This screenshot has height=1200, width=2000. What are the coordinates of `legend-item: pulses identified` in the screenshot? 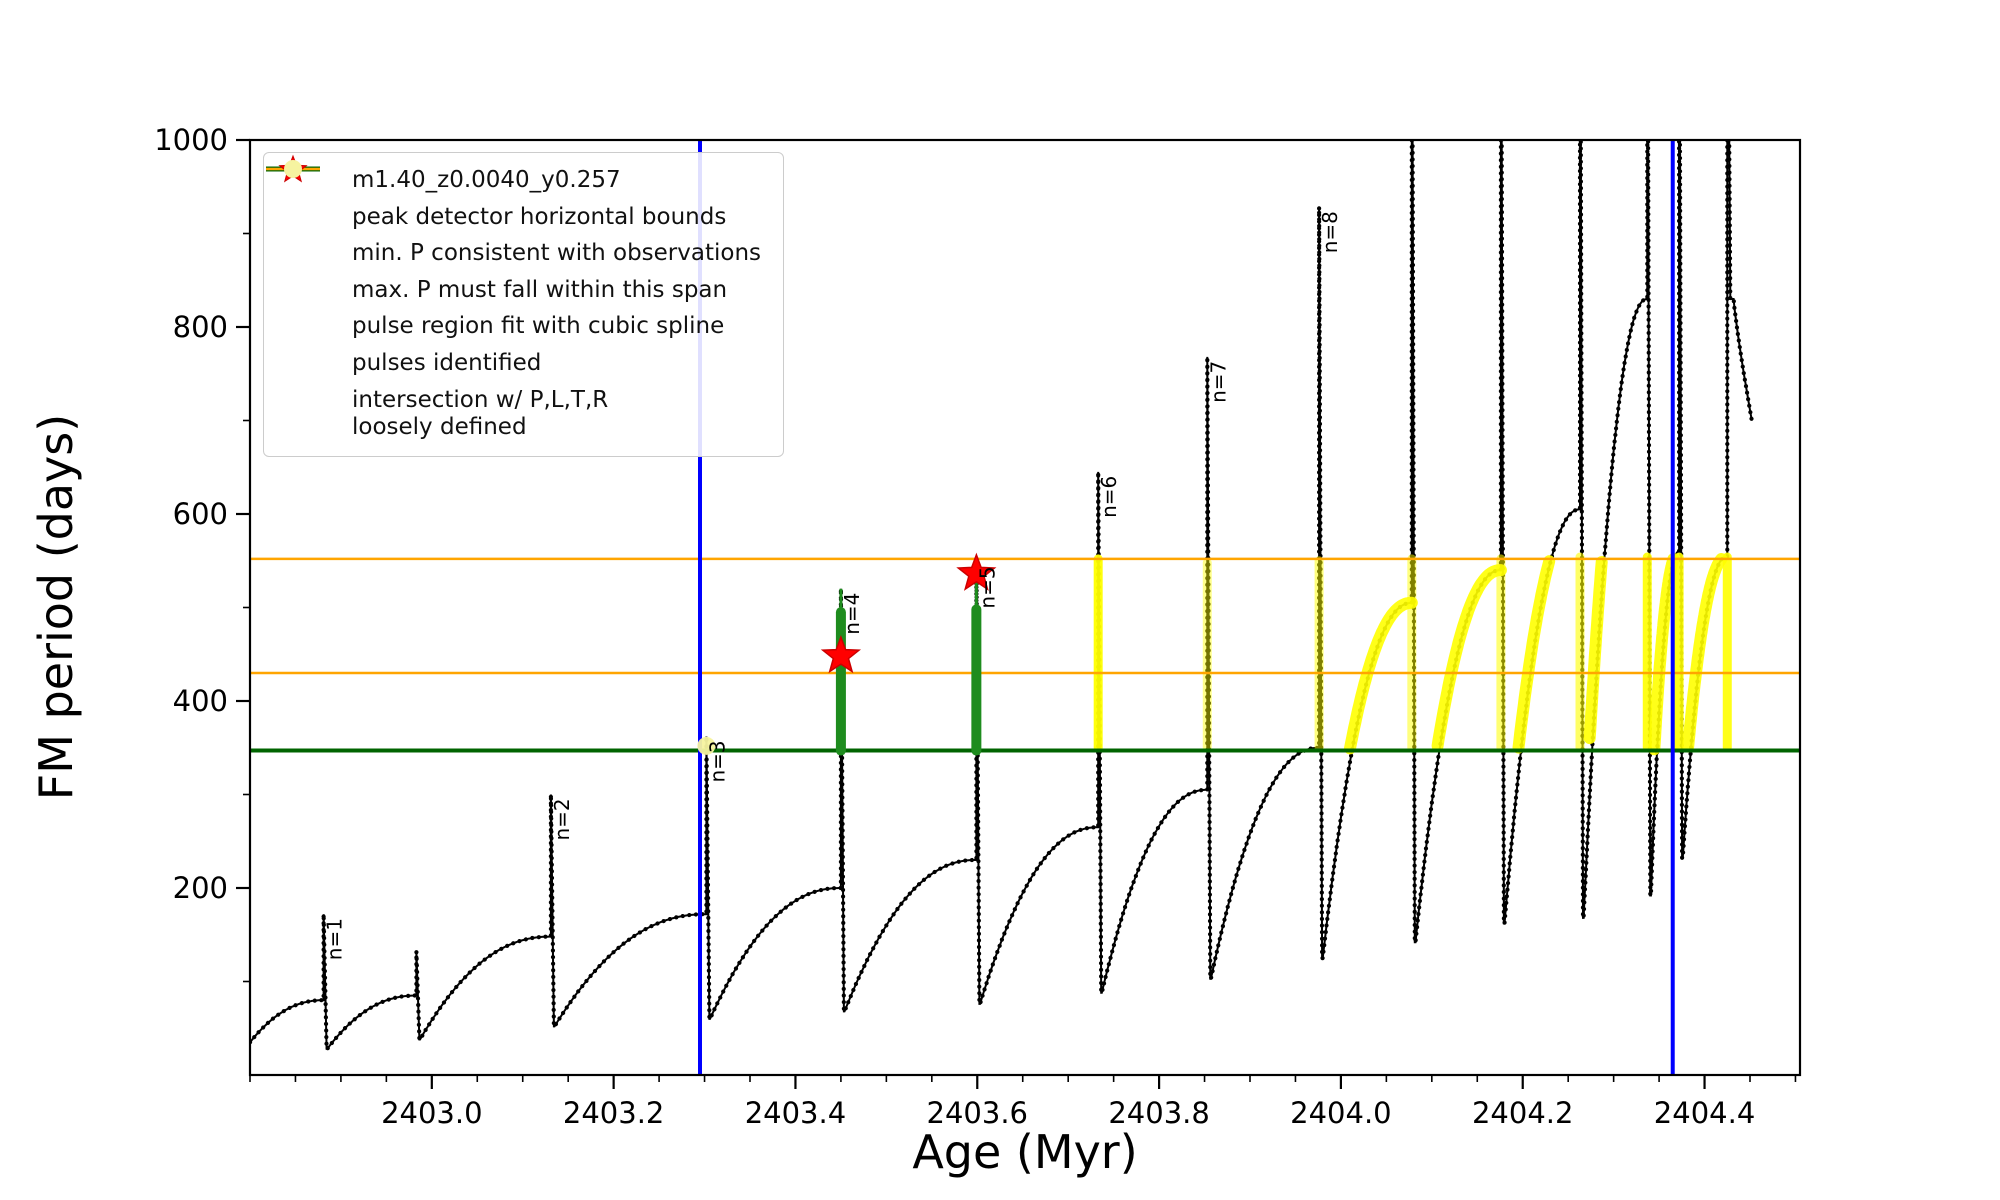 It's located at (519, 266).